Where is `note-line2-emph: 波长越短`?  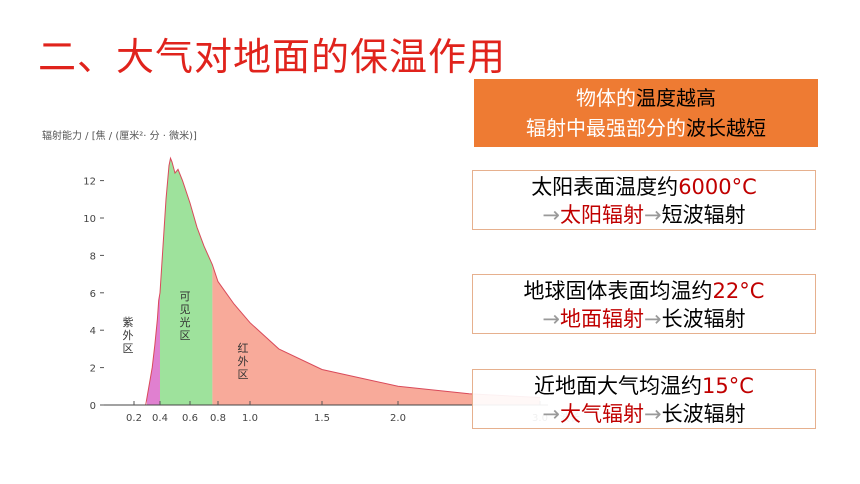
note-line2-emph: 波长越短 is located at coordinates (726, 128).